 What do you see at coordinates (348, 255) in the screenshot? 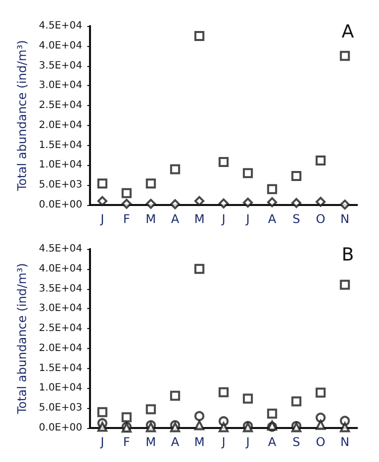
I see `chart-title: B` at bounding box center [348, 255].